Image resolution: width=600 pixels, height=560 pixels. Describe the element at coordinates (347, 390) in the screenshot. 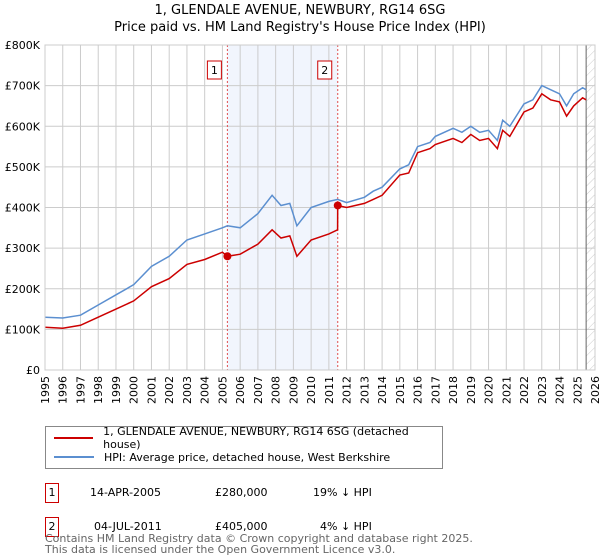

I see `x-tick-label: 2012` at that location.